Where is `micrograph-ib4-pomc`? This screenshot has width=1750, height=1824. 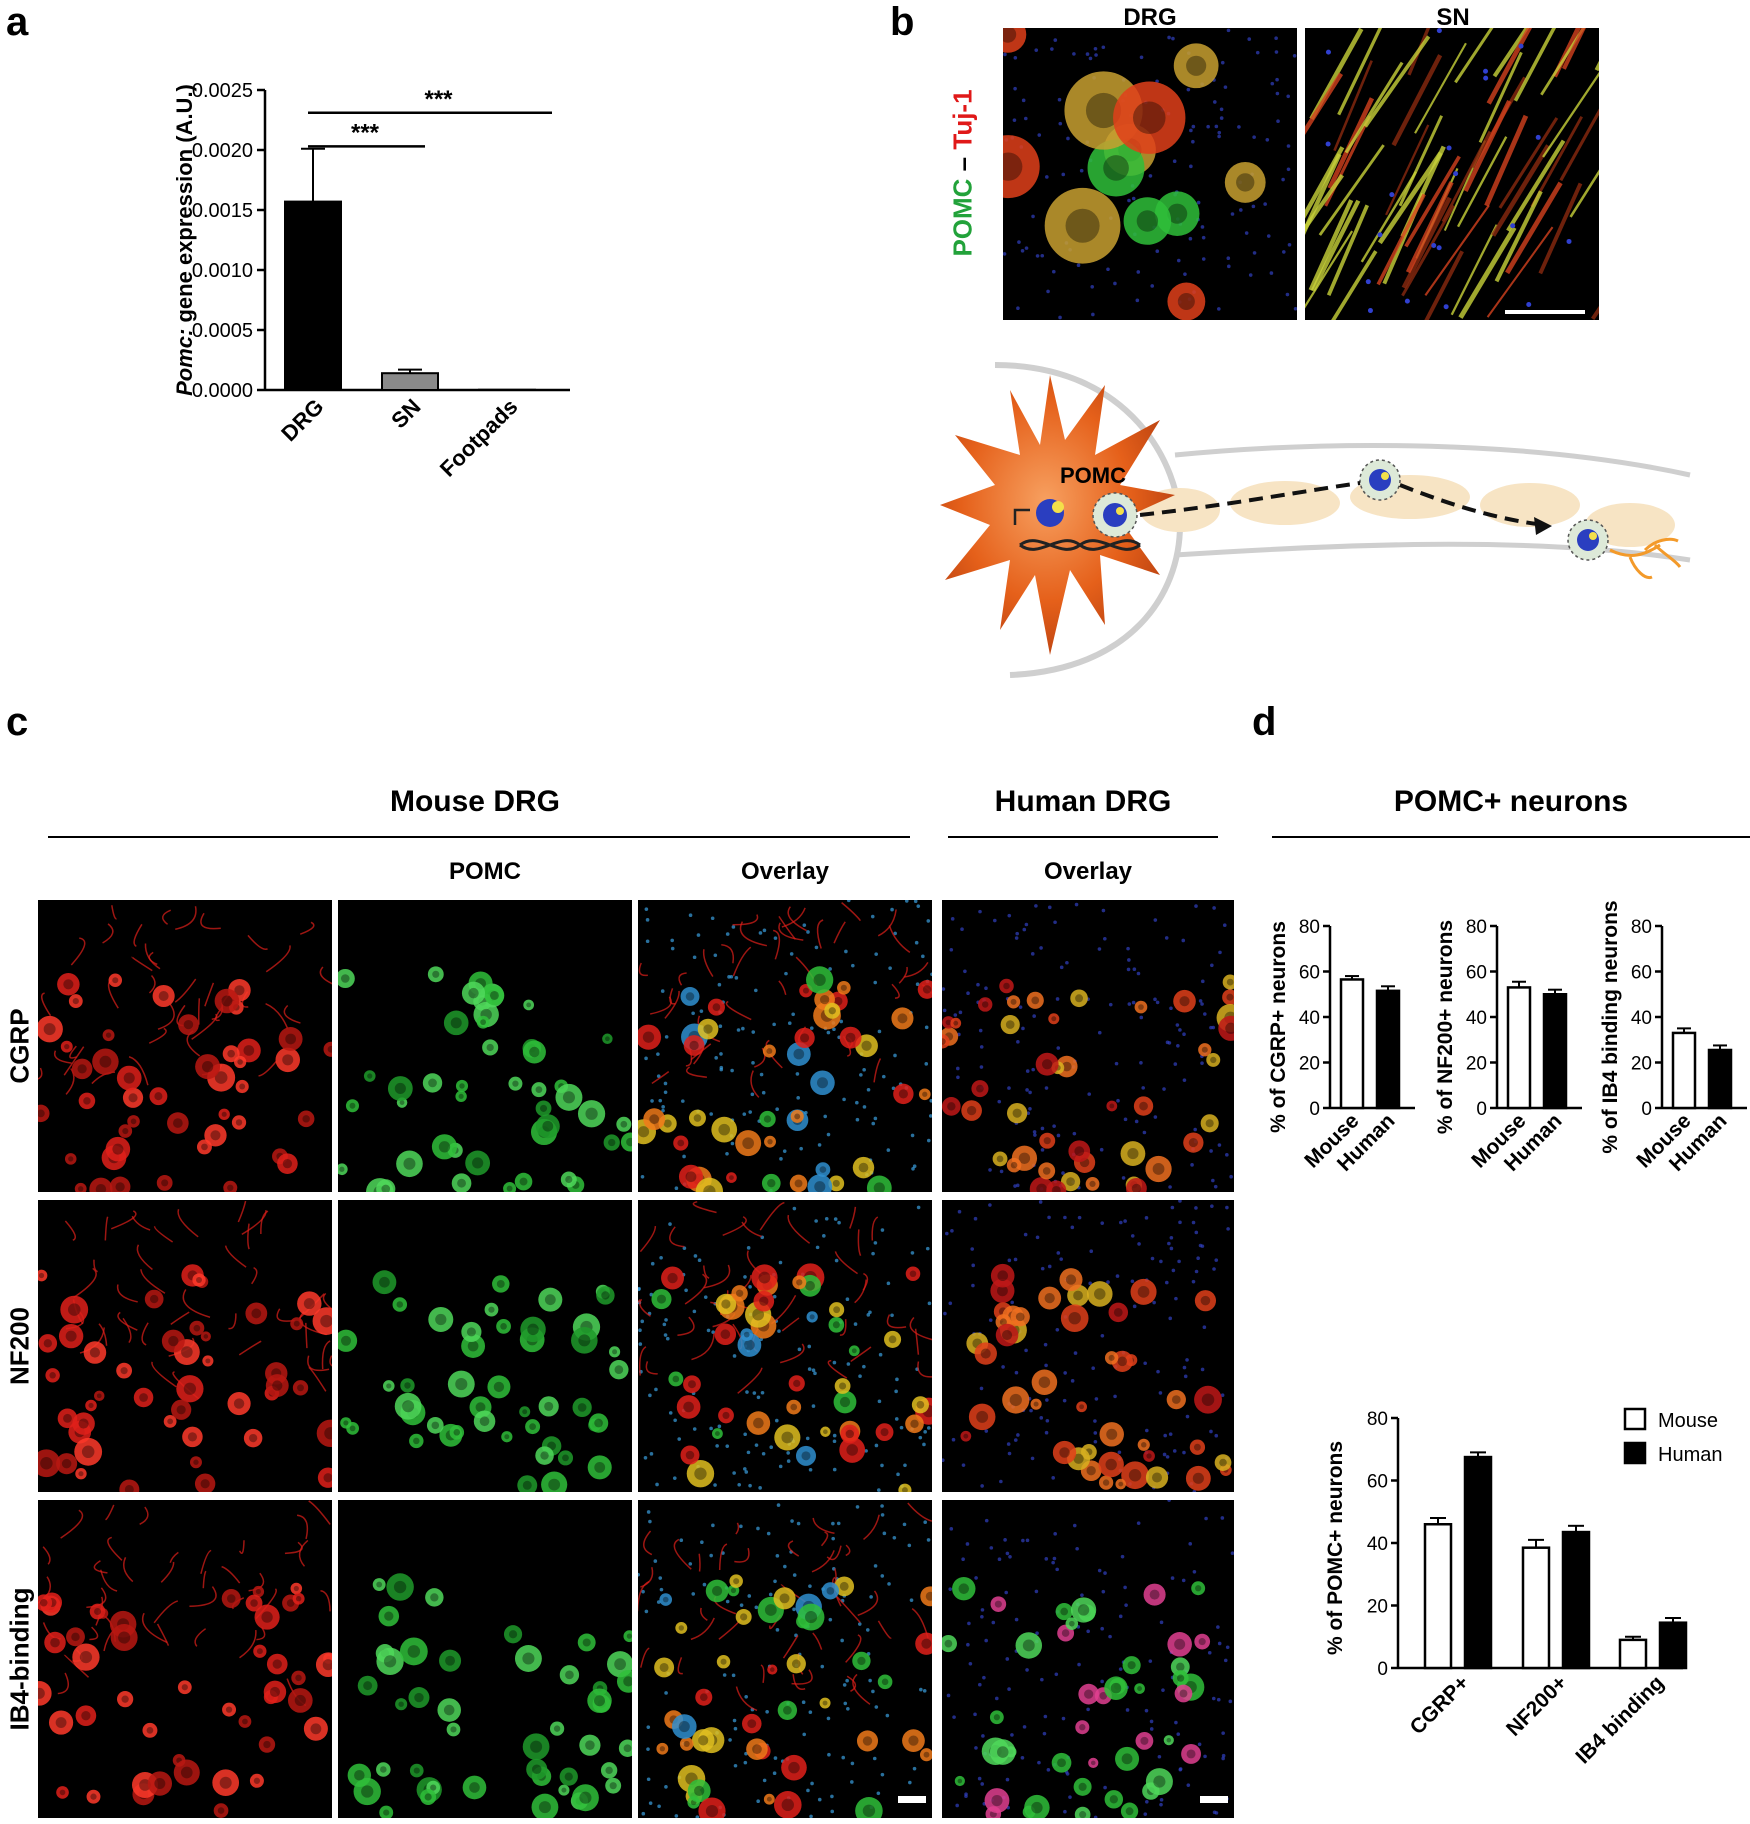
micrograph-ib4-pomc is located at coordinates (485, 1659).